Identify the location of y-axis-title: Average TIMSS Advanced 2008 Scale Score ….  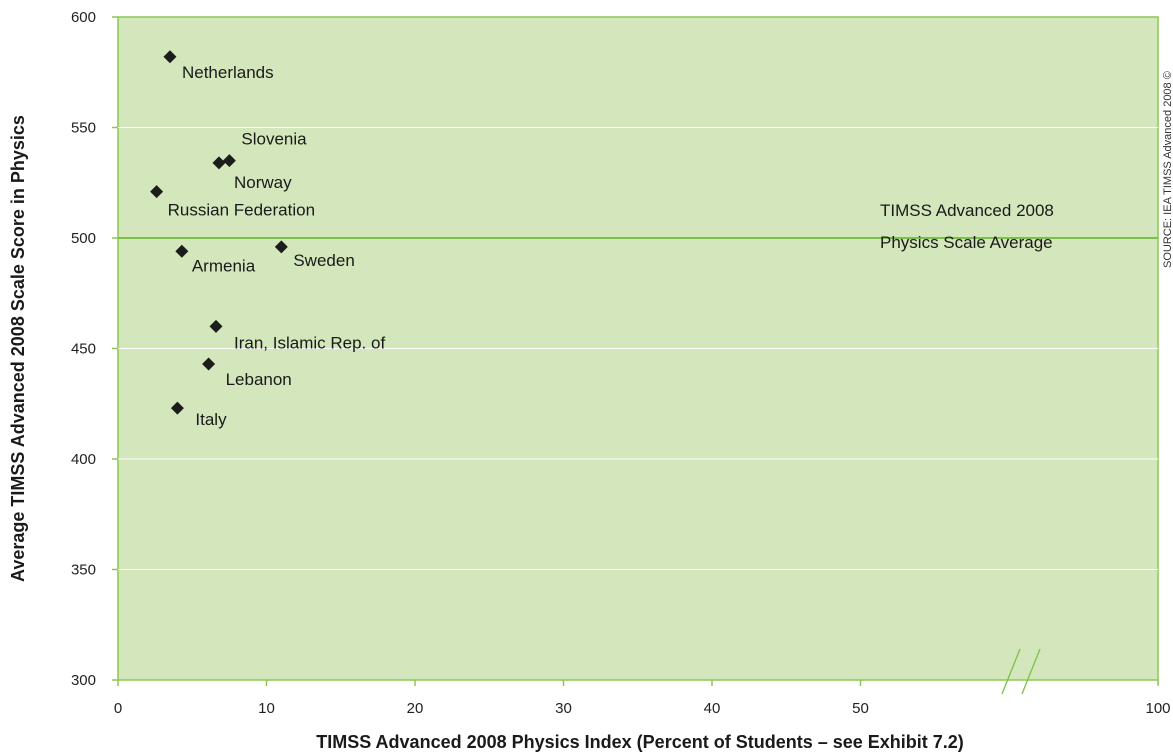
(18, 348).